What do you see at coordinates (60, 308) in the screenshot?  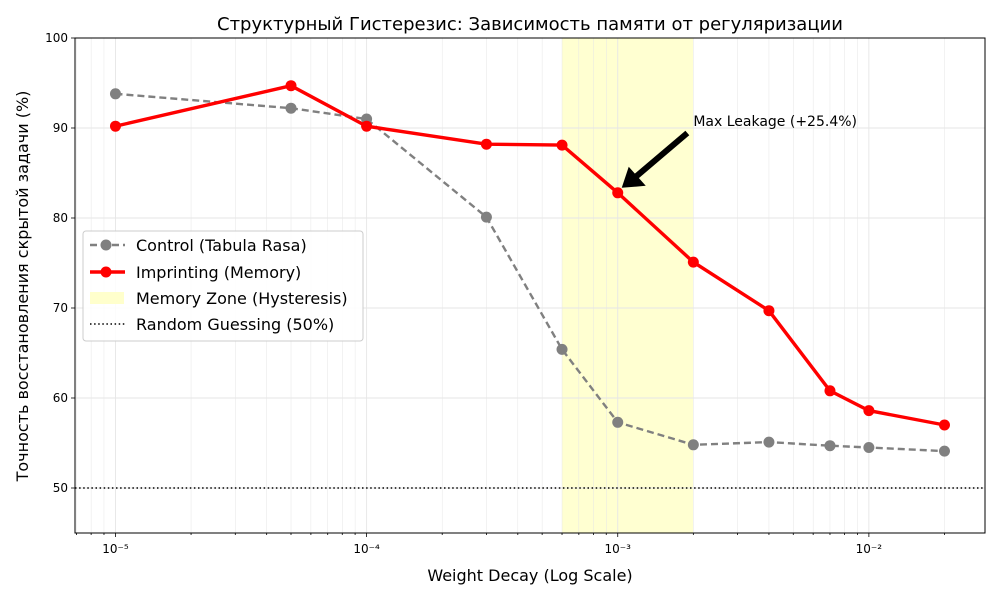 I see `y-tick-label: 70` at bounding box center [60, 308].